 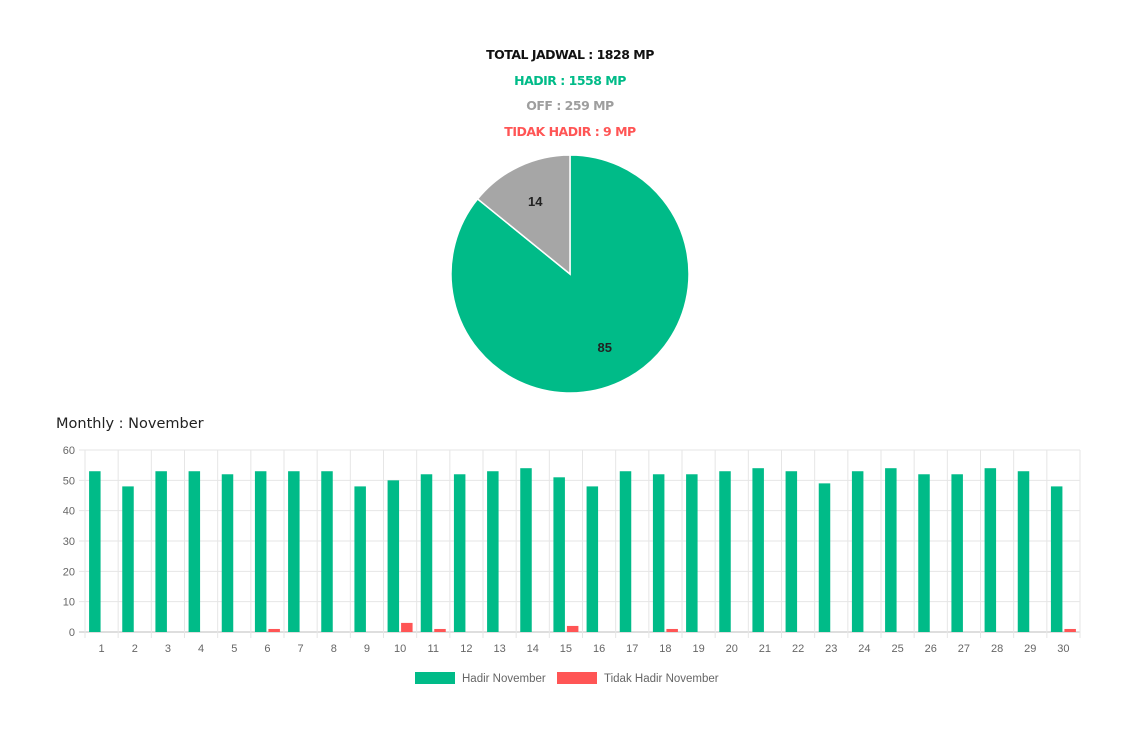 I want to click on legend-label: Hadir November, so click(x=504, y=679).